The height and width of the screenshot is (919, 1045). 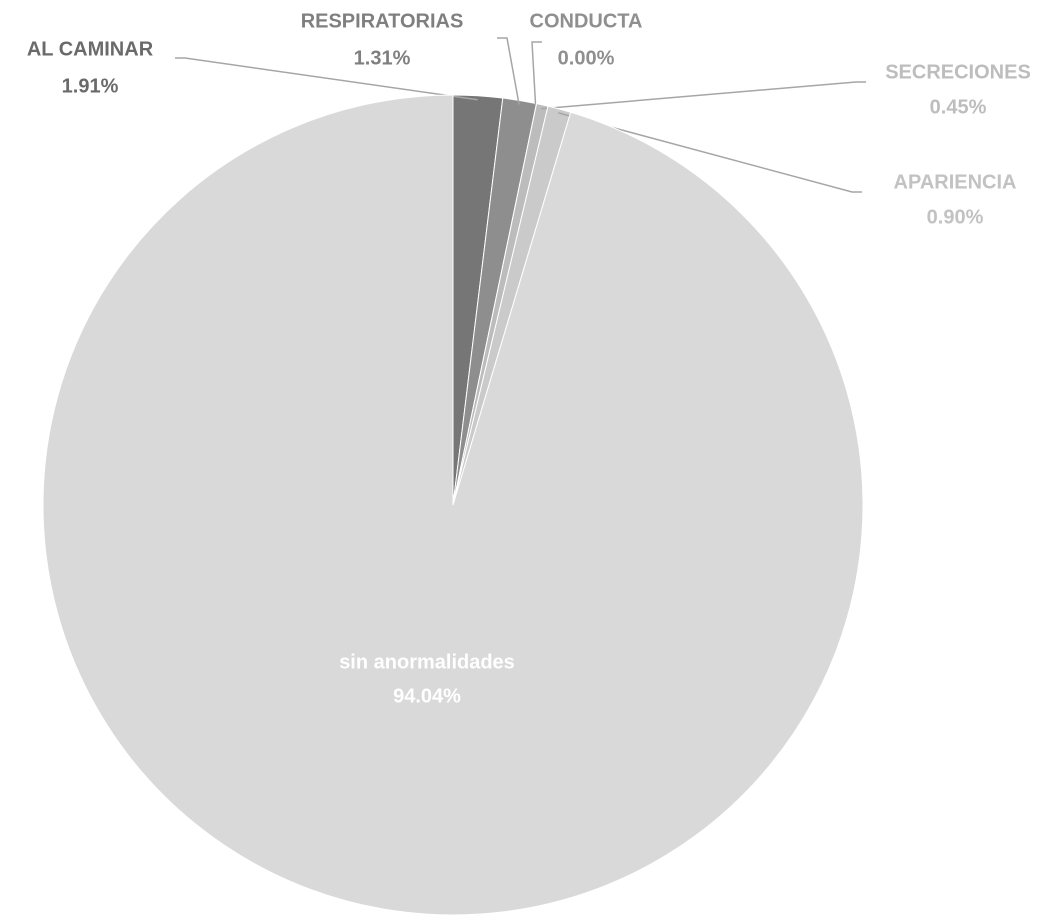 What do you see at coordinates (586, 21) in the screenshot?
I see `slice-label: CONDUCTA` at bounding box center [586, 21].